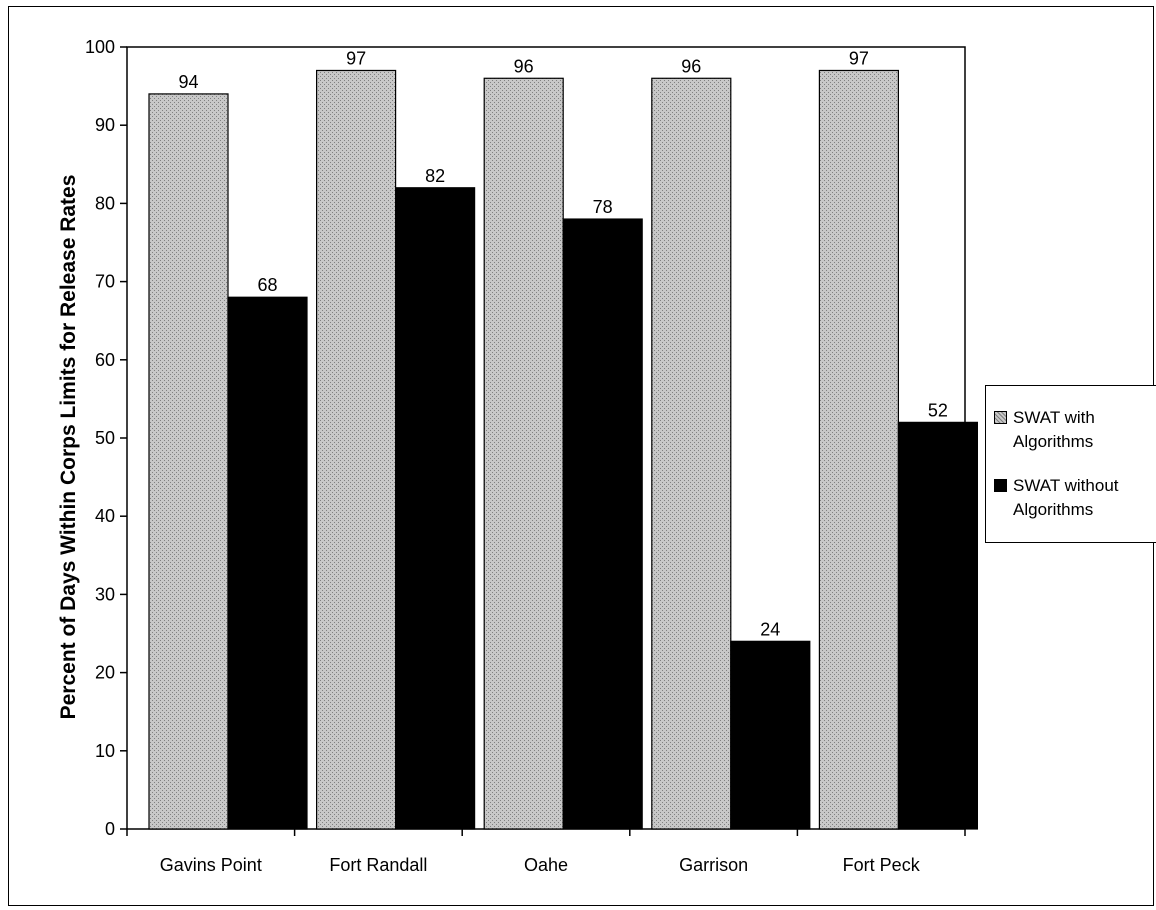  I want to click on legend-label-line1: SWAT without, so click(1066, 485).